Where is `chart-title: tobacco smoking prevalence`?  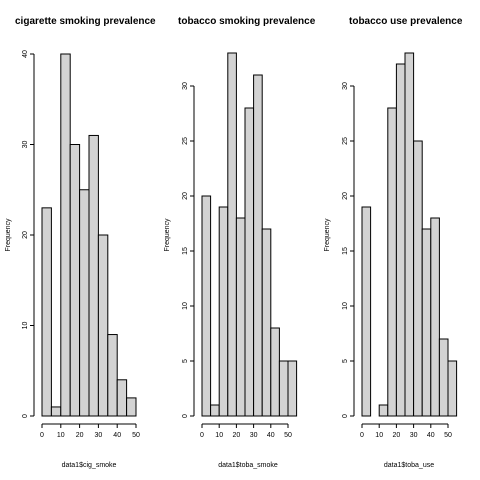 chart-title: tobacco smoking prevalence is located at coordinates (247, 21).